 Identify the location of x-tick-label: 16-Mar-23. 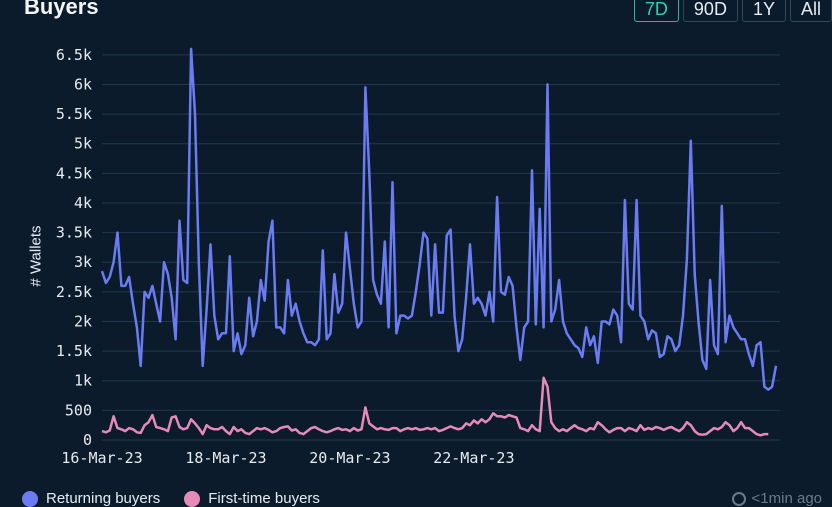
(101, 458).